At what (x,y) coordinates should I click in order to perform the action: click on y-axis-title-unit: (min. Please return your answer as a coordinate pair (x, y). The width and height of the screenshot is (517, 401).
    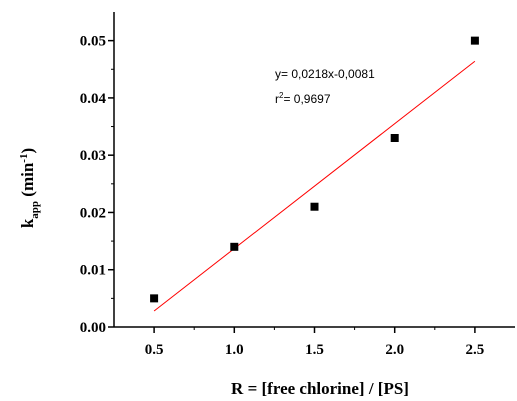
    Looking at the image, I should click on (27, 181).